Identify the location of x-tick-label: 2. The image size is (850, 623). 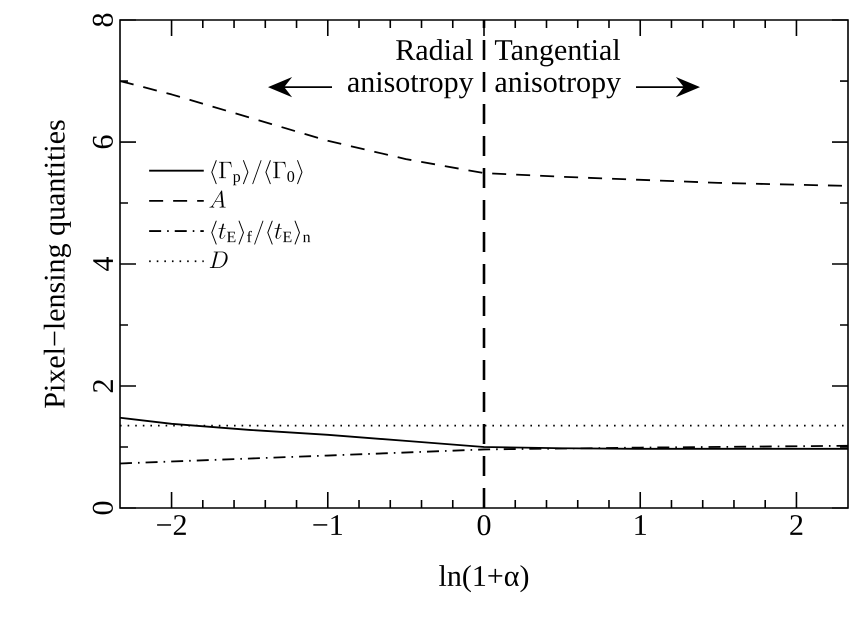
(796, 525).